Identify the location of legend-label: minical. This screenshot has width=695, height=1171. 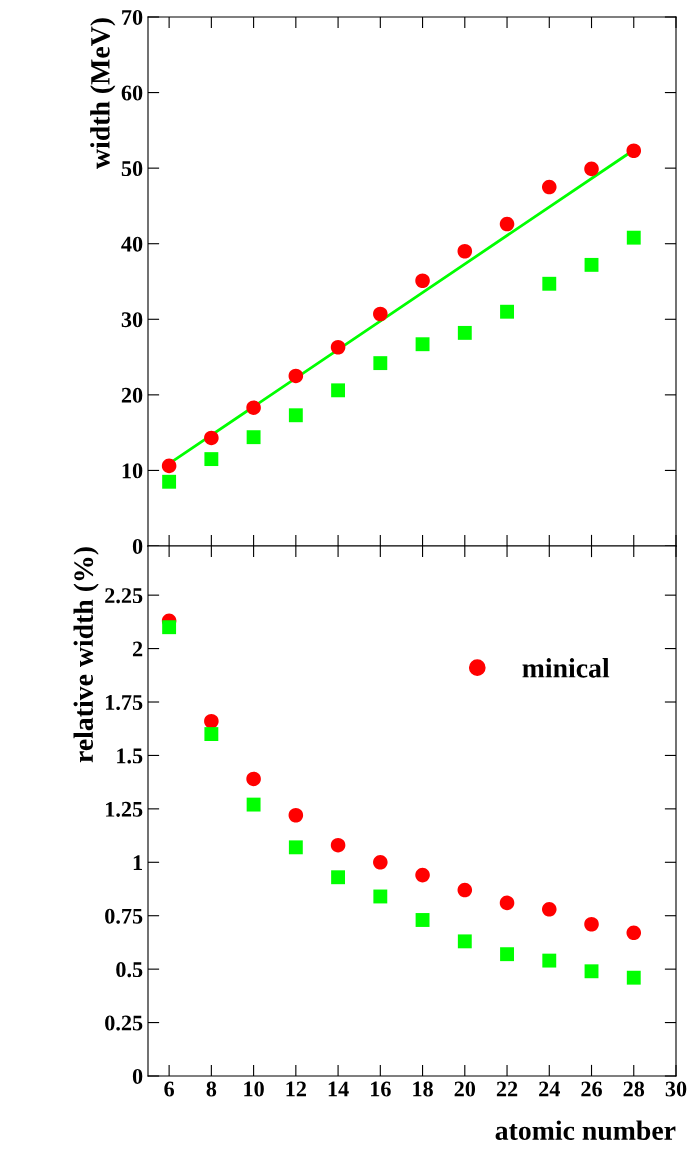
(566, 668).